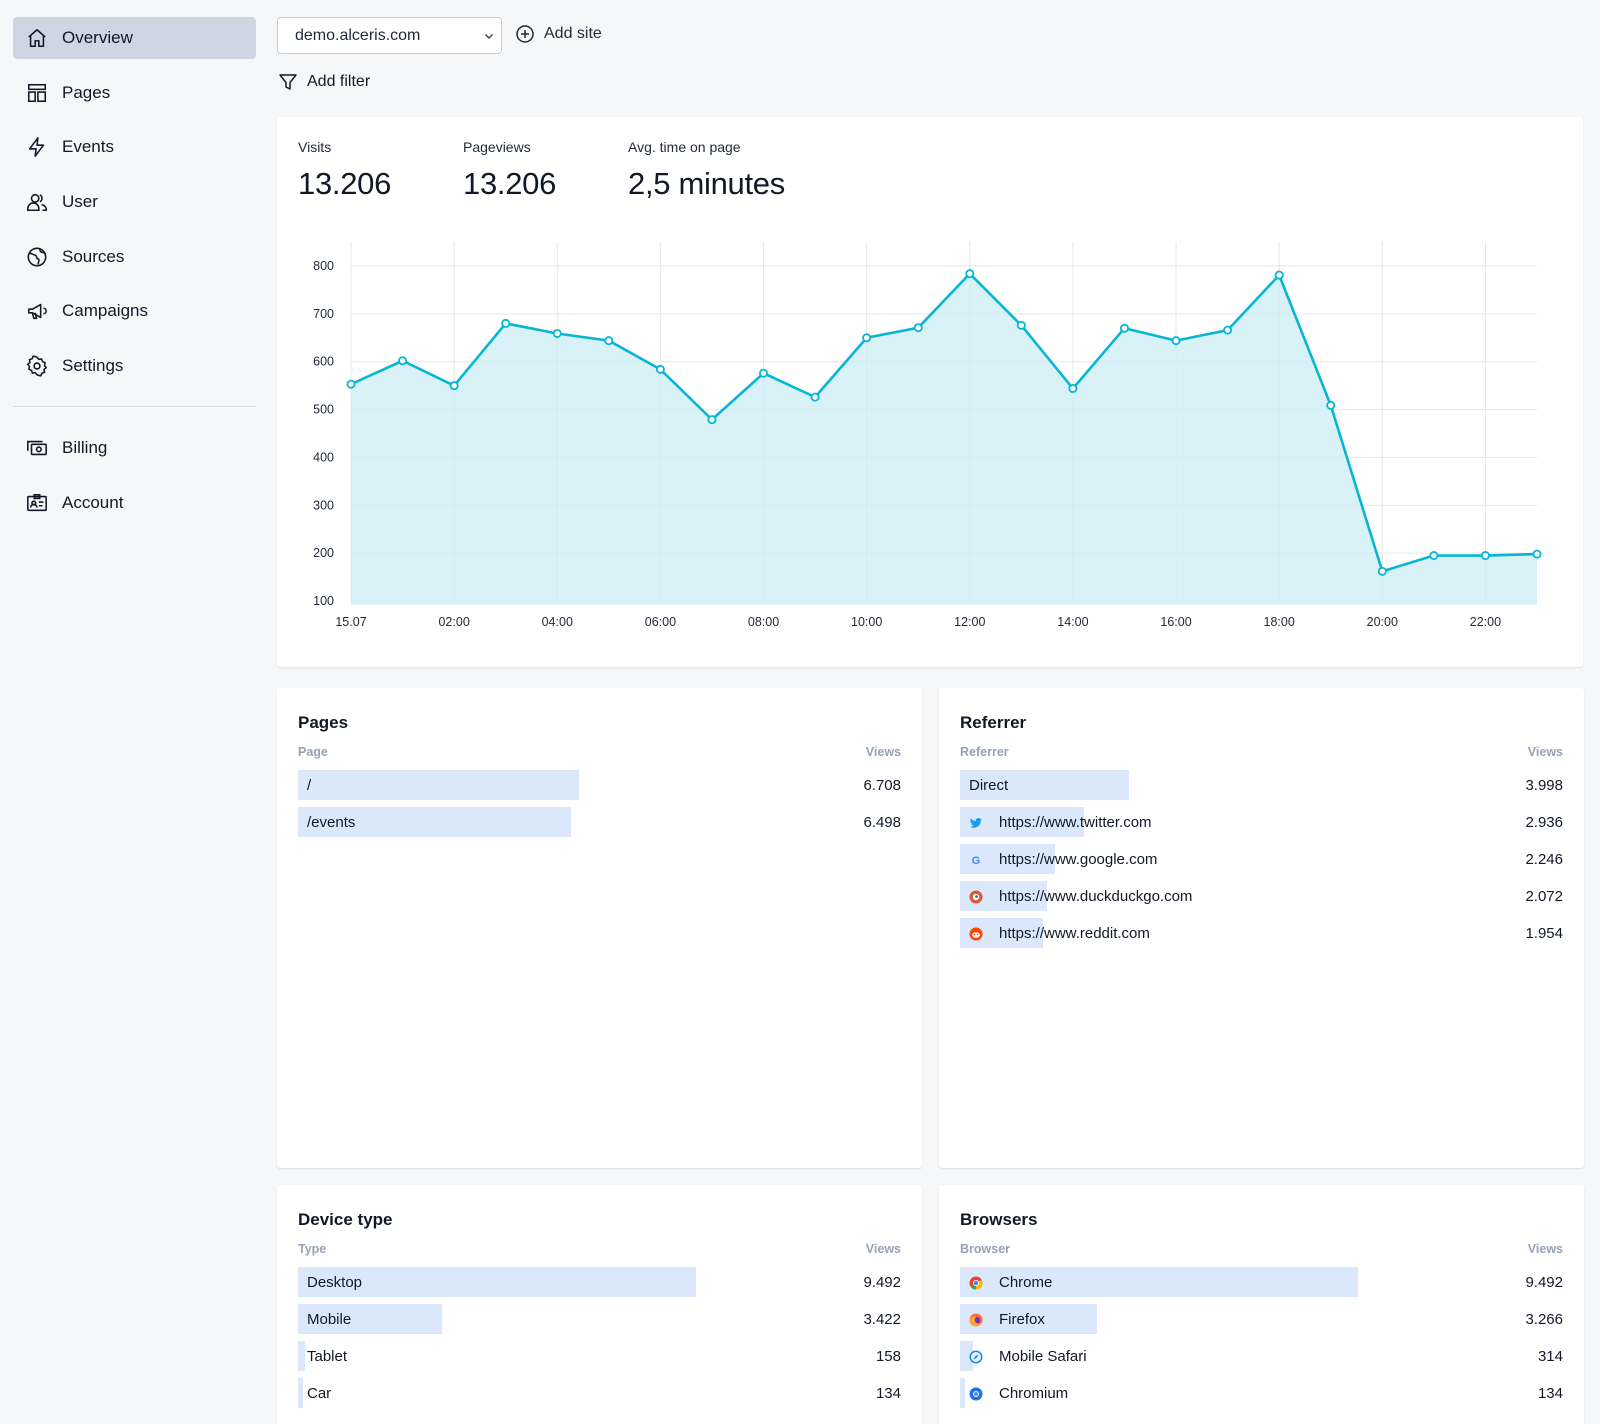  What do you see at coordinates (599, 1356) in the screenshot?
I see `table-row: Tablet 158` at bounding box center [599, 1356].